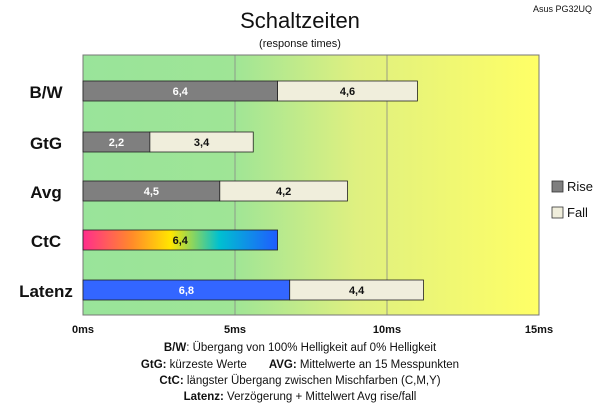 The image size is (600, 415). I want to click on legend-label-fall: Fall, so click(577, 212).